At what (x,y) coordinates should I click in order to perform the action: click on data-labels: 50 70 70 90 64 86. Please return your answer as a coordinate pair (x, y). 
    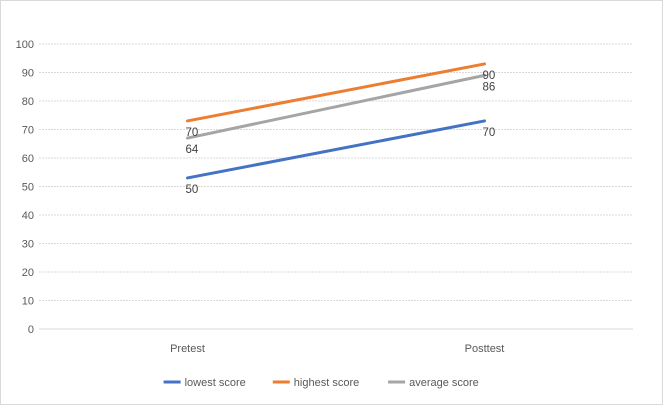
    Looking at the image, I should click on (341, 133).